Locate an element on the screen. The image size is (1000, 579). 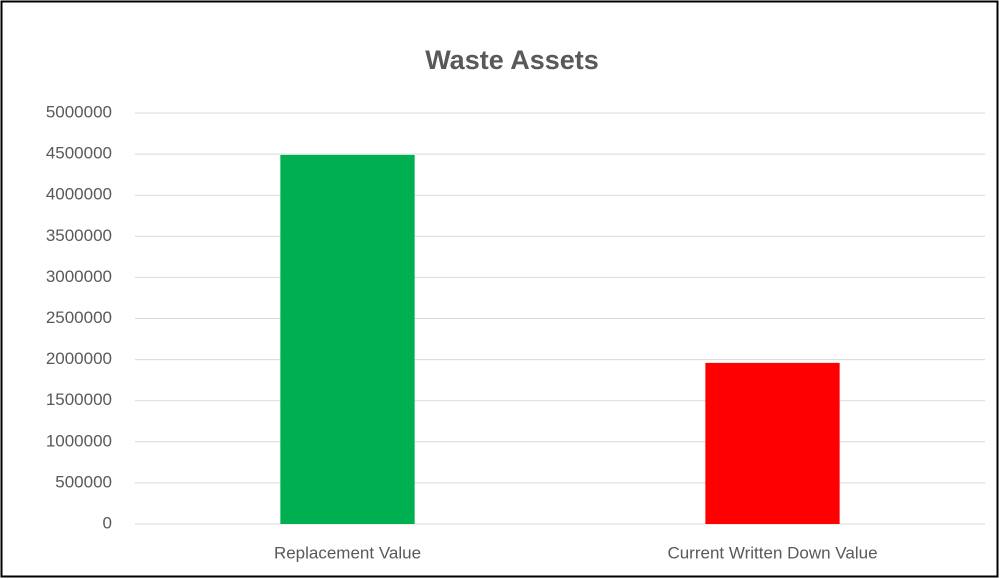
y-tick-label: 5000000 is located at coordinates (79, 111).